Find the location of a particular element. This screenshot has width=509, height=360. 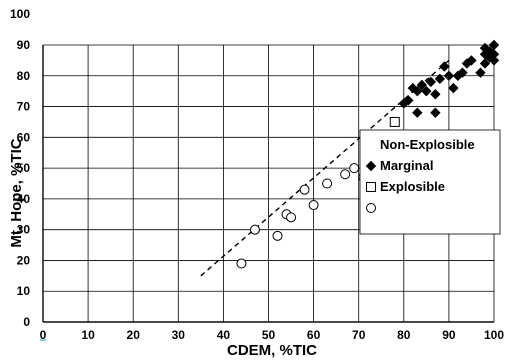

y-tick-label: 90 is located at coordinates (24, 45).